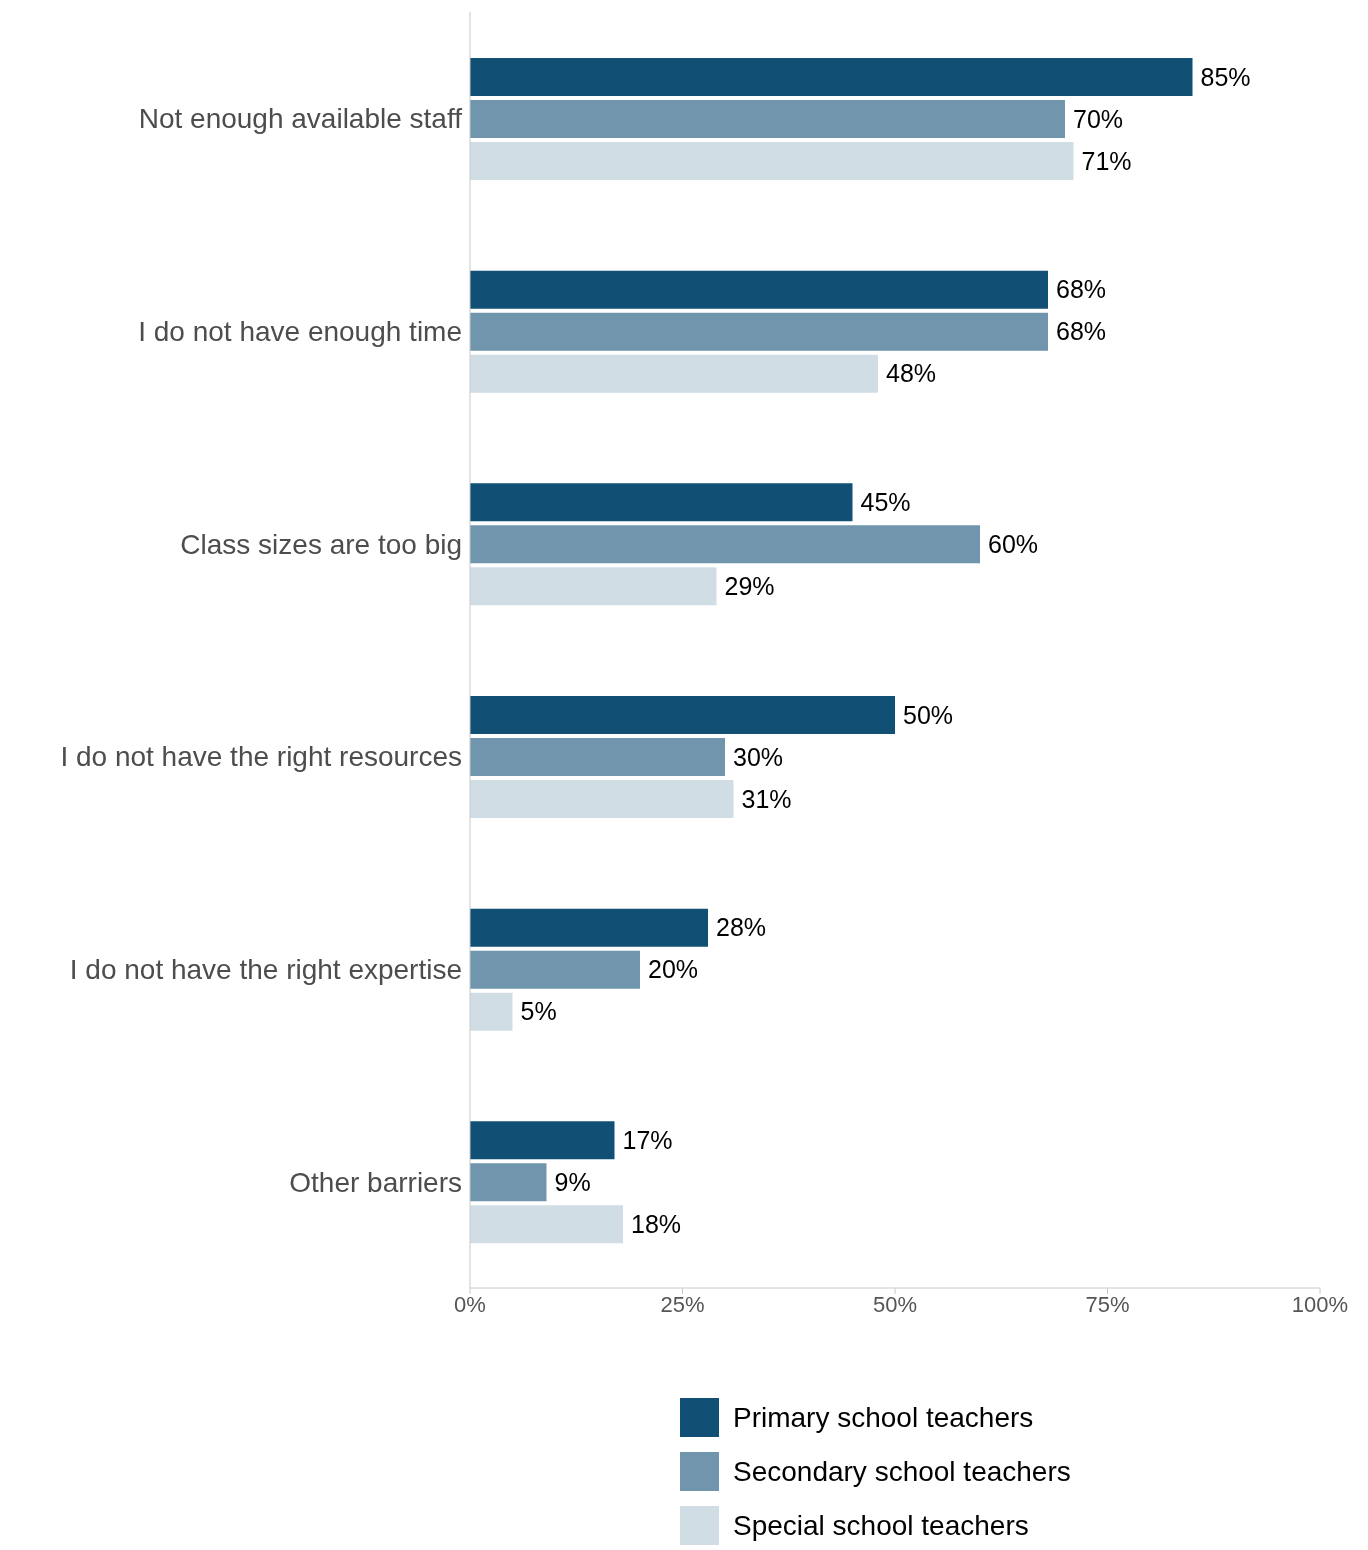 The height and width of the screenshot is (1550, 1368). What do you see at coordinates (656, 1224) in the screenshot?
I see `data-label: 18%` at bounding box center [656, 1224].